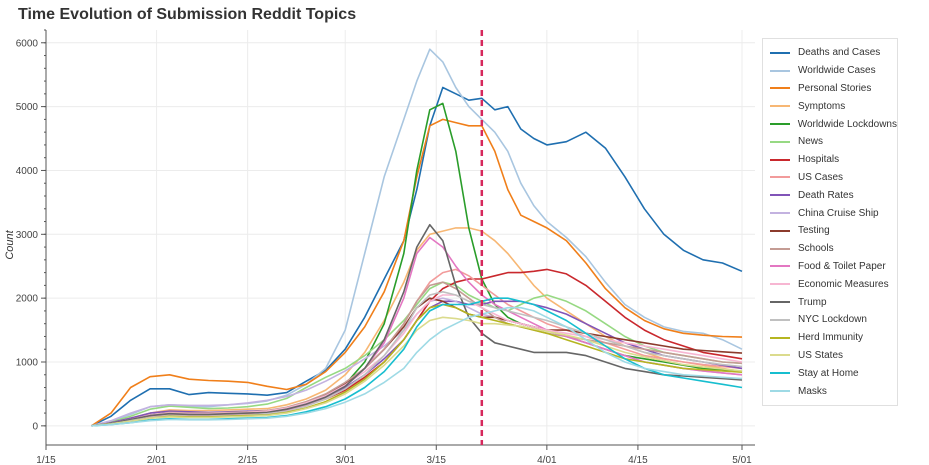 This screenshot has width=929, height=465. I want to click on legend-item: Schools, so click(830, 249).